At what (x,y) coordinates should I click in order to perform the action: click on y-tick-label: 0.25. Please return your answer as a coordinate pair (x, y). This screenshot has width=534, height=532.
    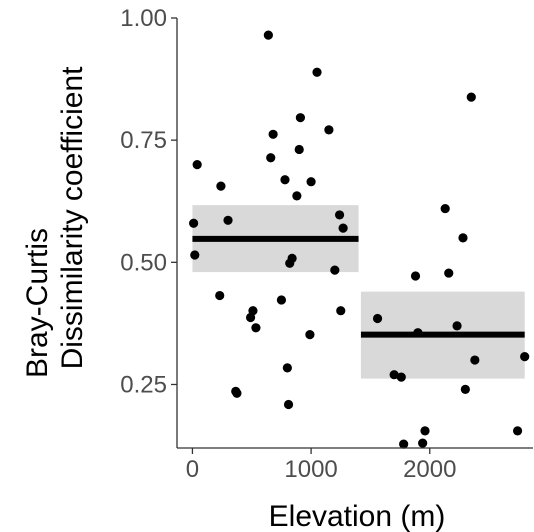
    Looking at the image, I should click on (143, 384).